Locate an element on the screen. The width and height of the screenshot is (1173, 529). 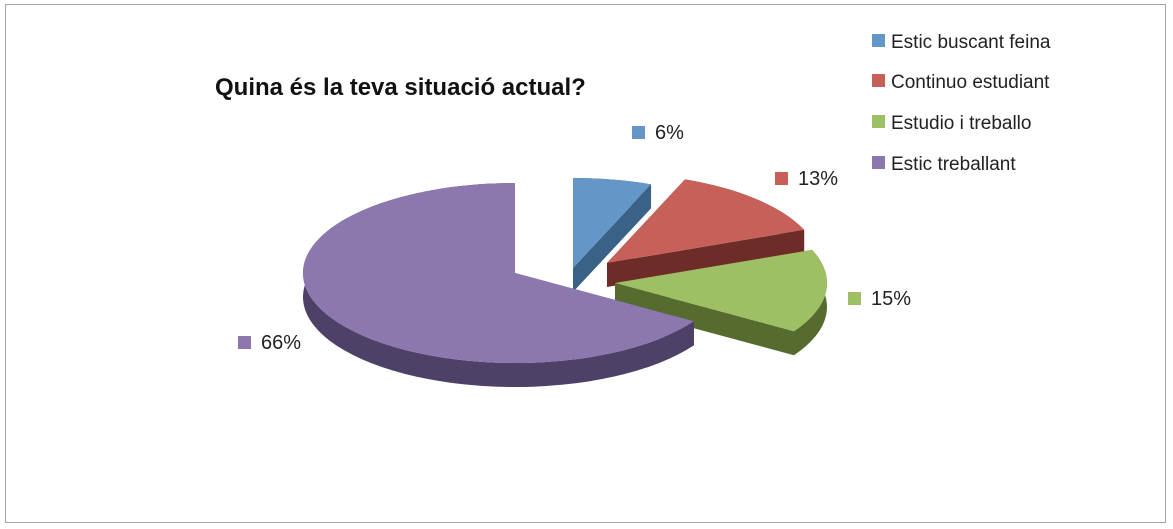
slice-continuo-estudiant is located at coordinates (706, 221).